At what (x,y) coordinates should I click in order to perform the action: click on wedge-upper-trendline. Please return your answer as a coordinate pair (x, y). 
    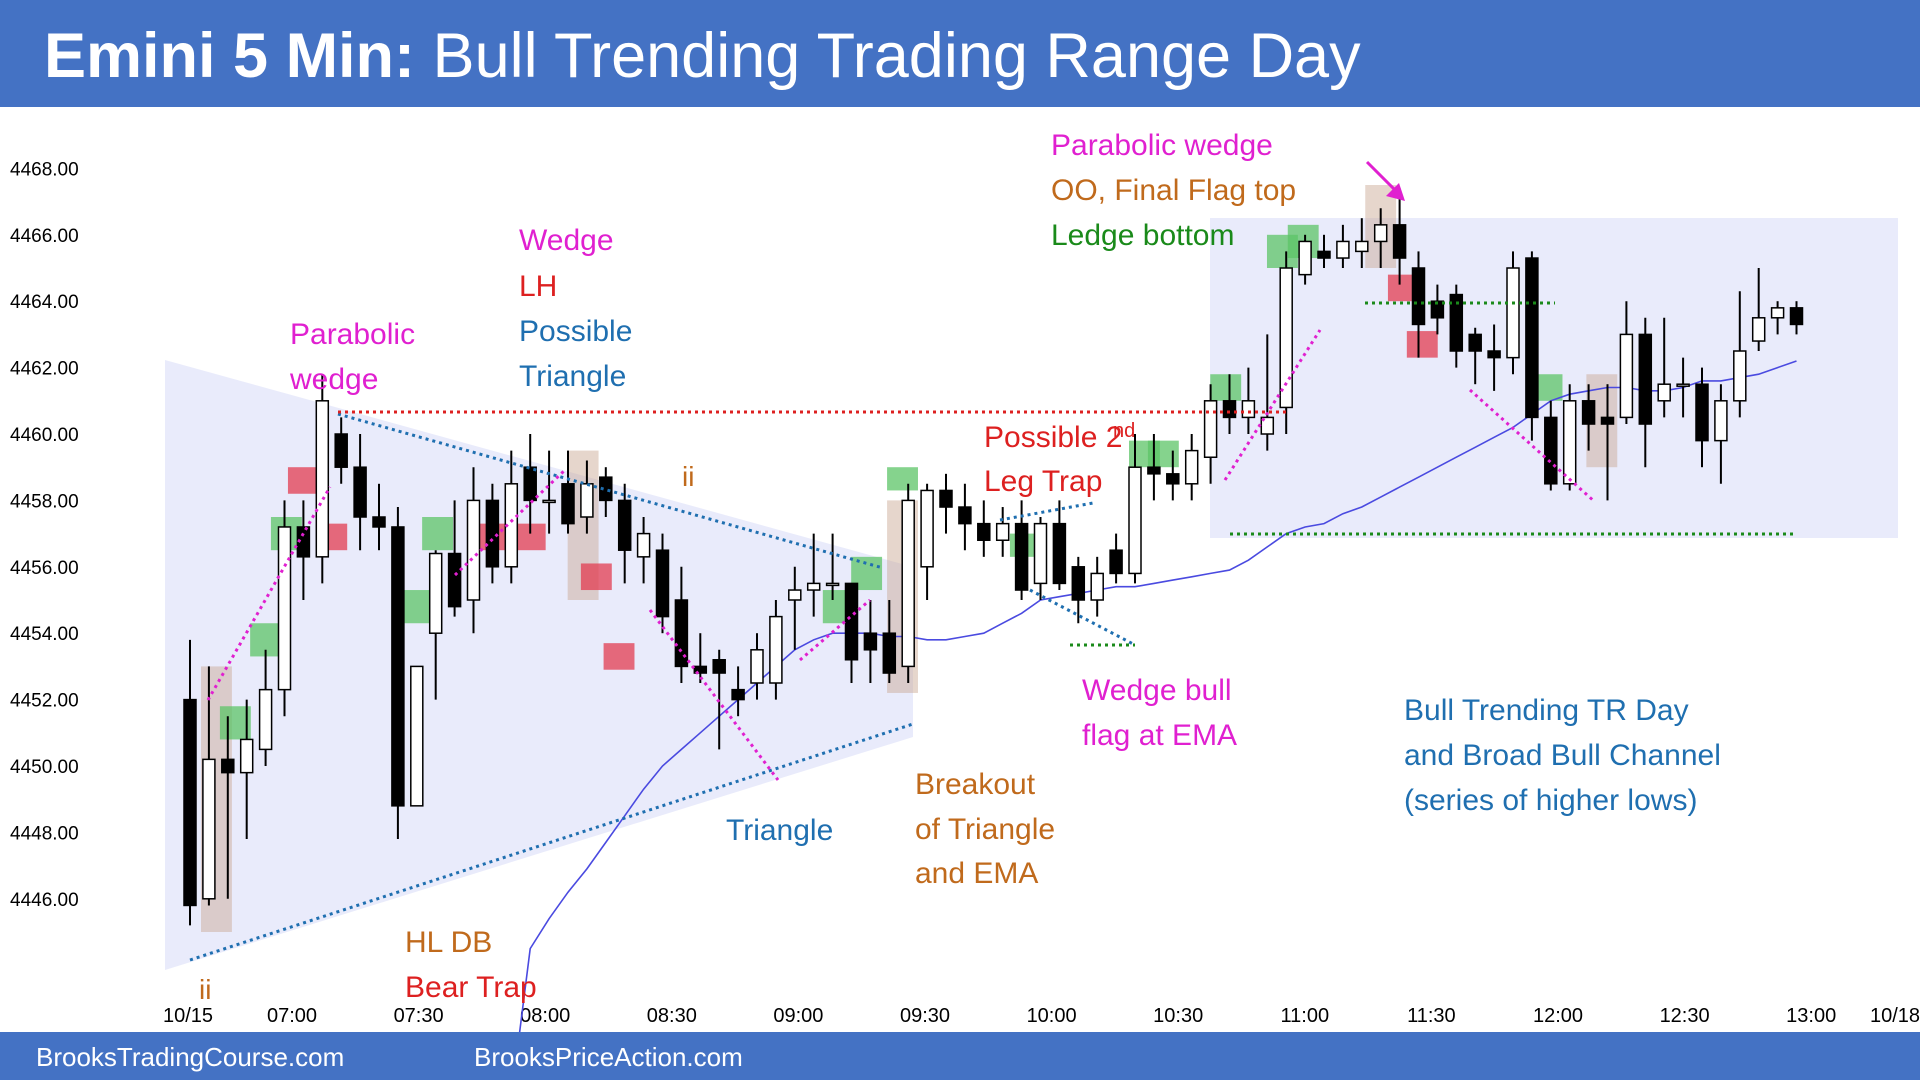
    Looking at the image, I should click on (1046, 511).